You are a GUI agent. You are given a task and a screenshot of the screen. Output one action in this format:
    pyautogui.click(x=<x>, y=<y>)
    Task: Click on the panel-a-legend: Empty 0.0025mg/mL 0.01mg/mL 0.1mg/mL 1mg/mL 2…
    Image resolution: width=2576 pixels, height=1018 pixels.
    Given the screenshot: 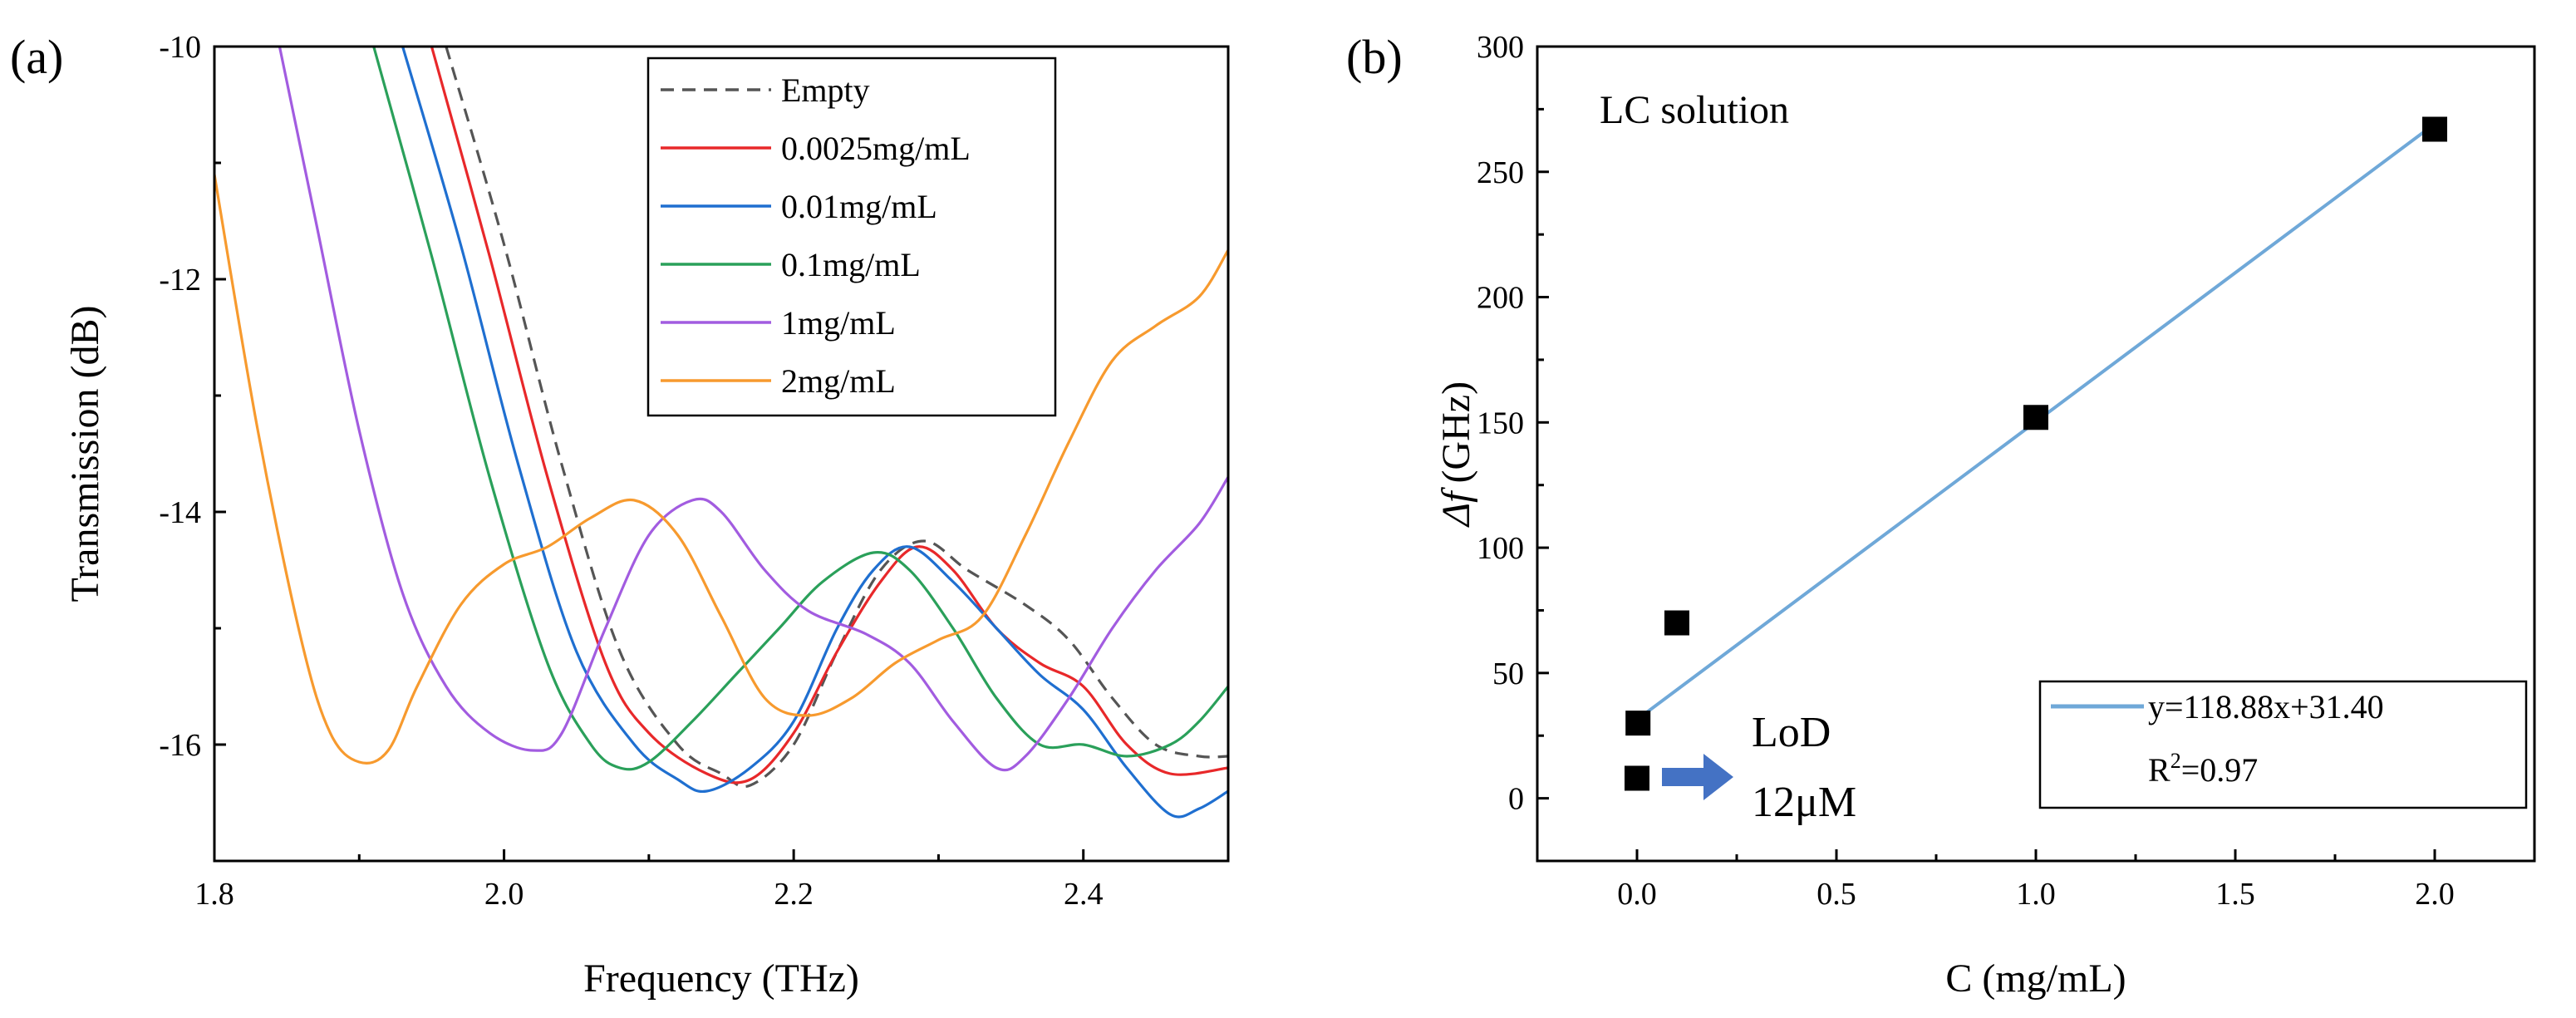 What is the action you would take?
    pyautogui.click(x=851, y=237)
    